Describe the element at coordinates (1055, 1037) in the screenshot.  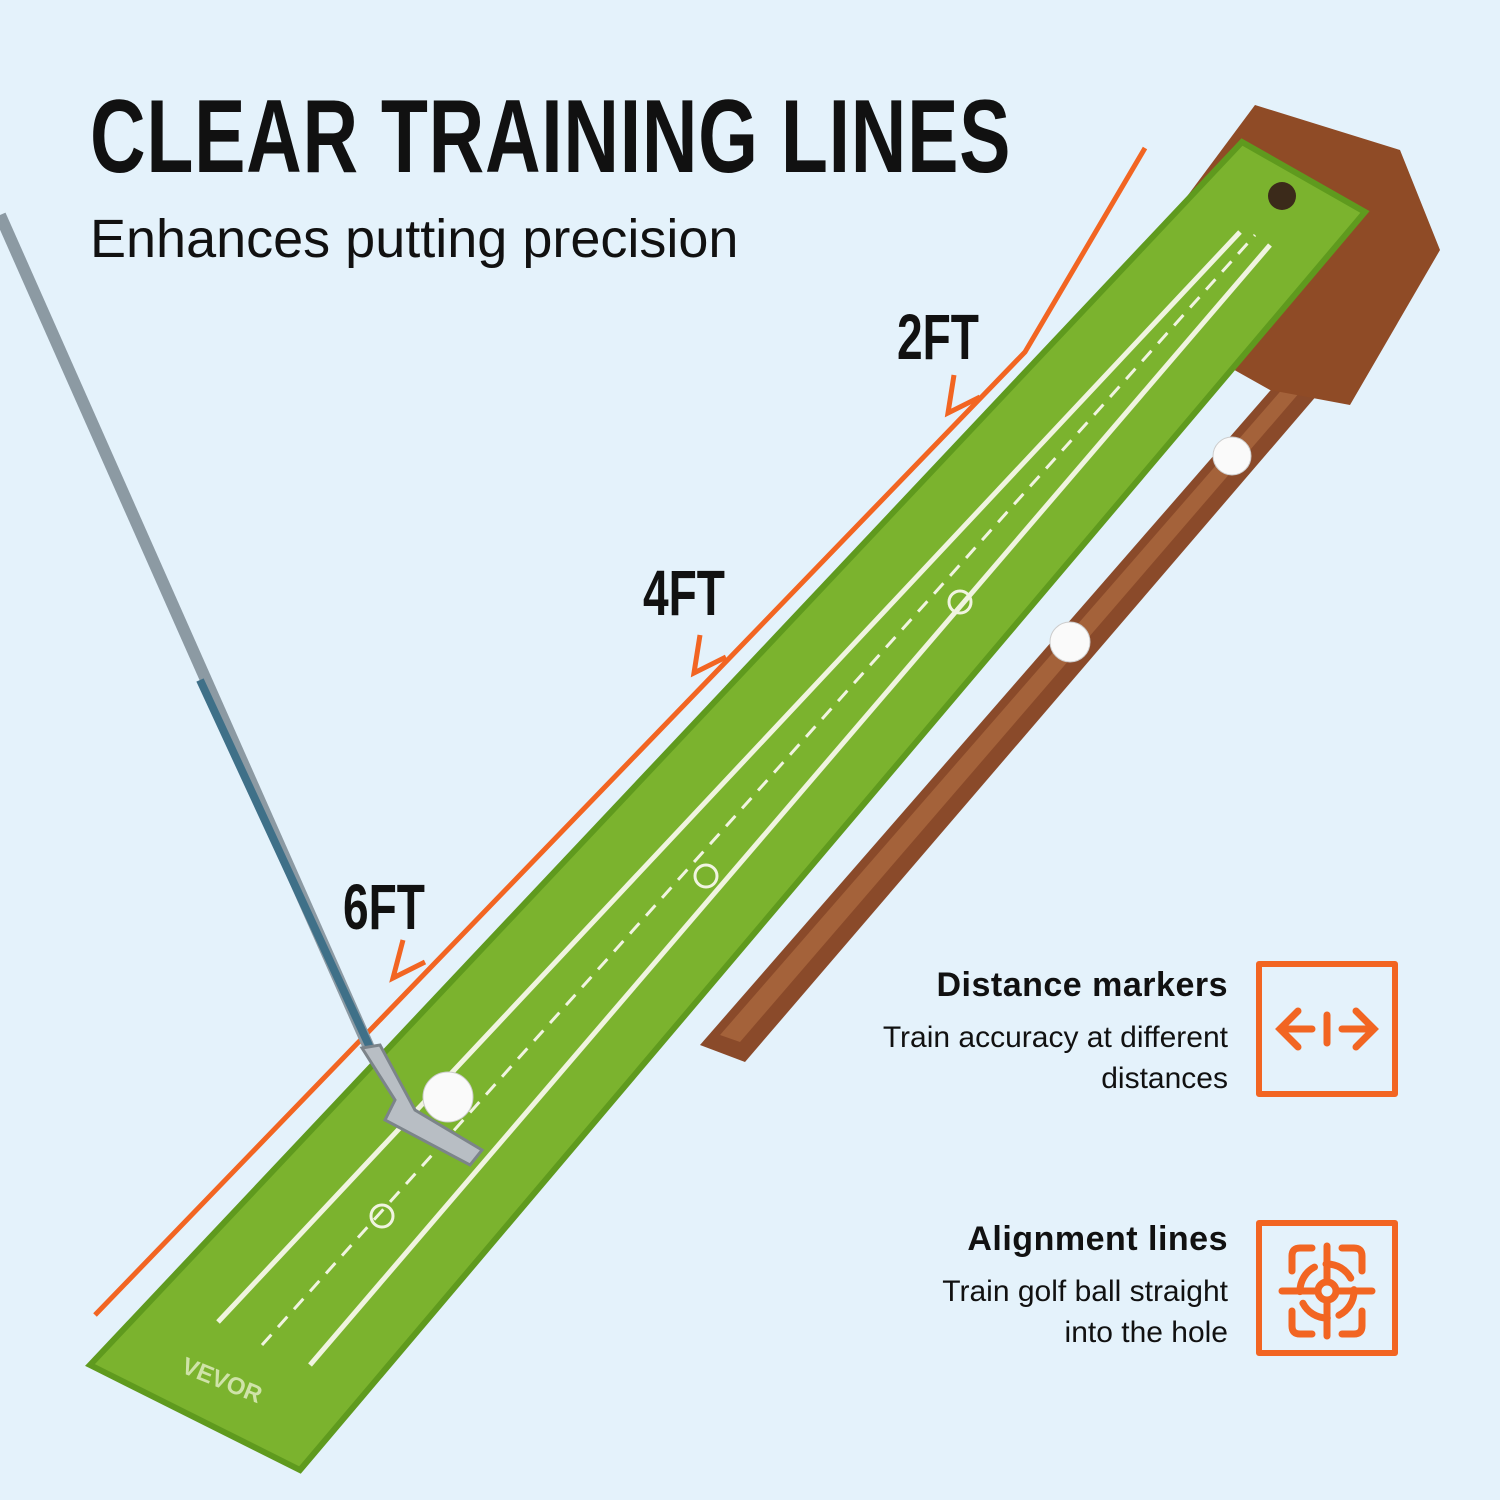
I see `feature-description: Train accuracy at different` at that location.